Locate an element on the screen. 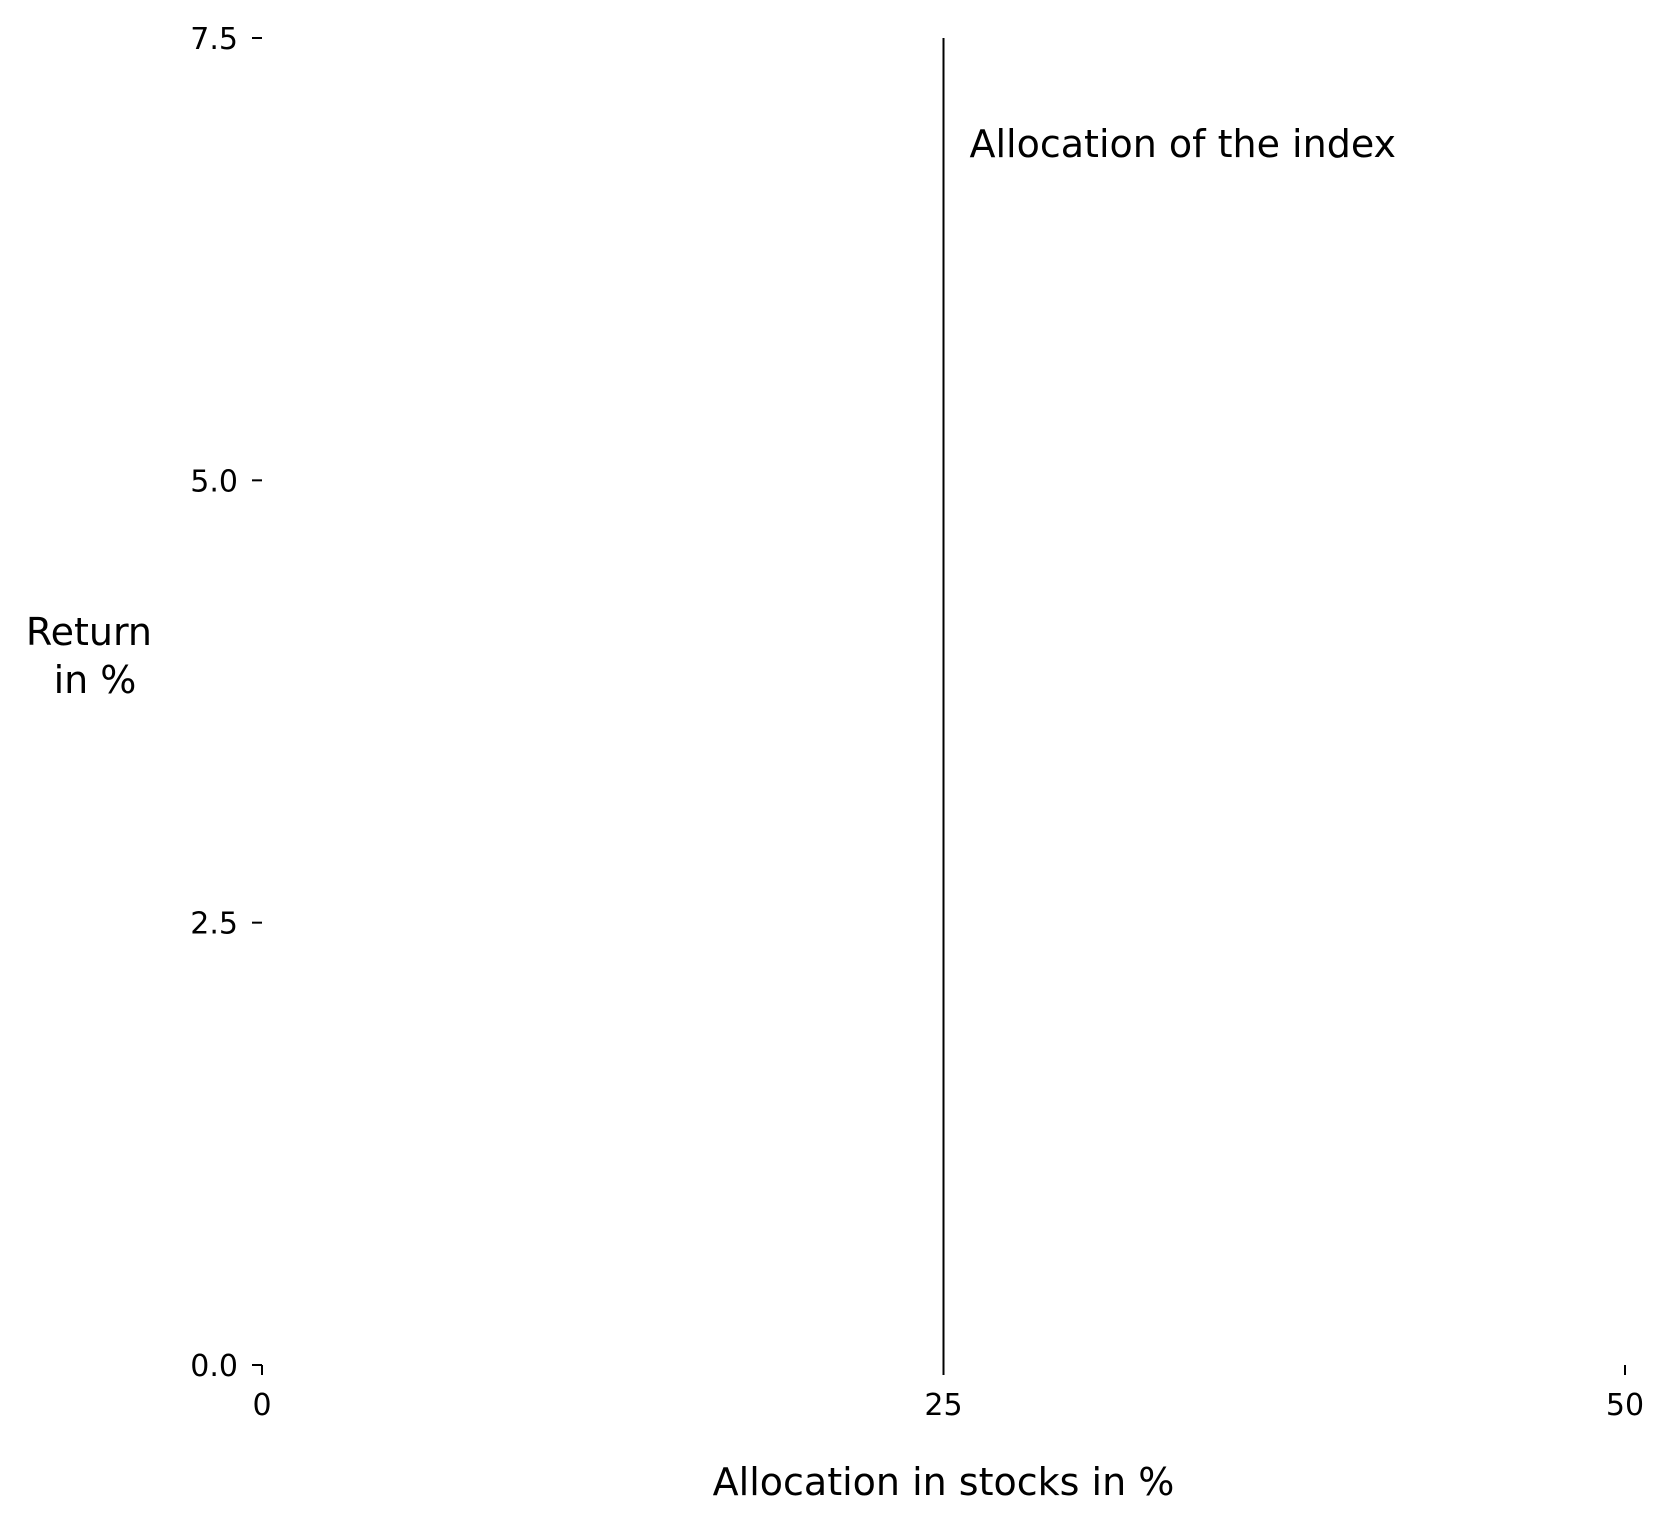  y-tick-label: 7.5 is located at coordinates (214, 39).